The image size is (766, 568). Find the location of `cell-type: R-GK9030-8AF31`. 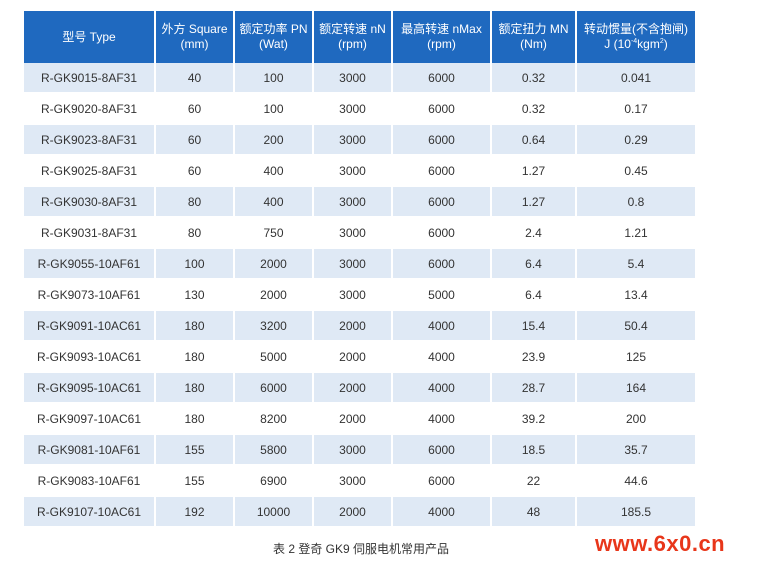

cell-type: R-GK9030-8AF31 is located at coordinates (89, 202).